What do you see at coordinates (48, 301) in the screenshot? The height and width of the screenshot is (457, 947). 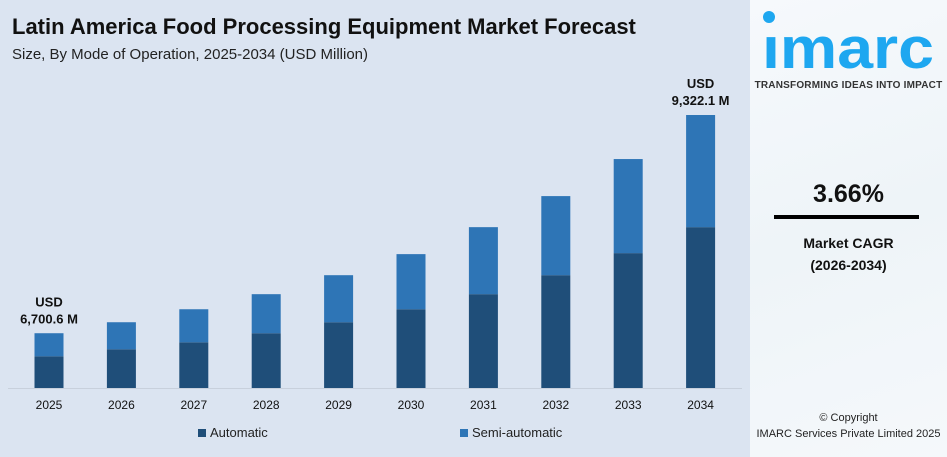 I see `data-label-usd-2025: USD` at bounding box center [48, 301].